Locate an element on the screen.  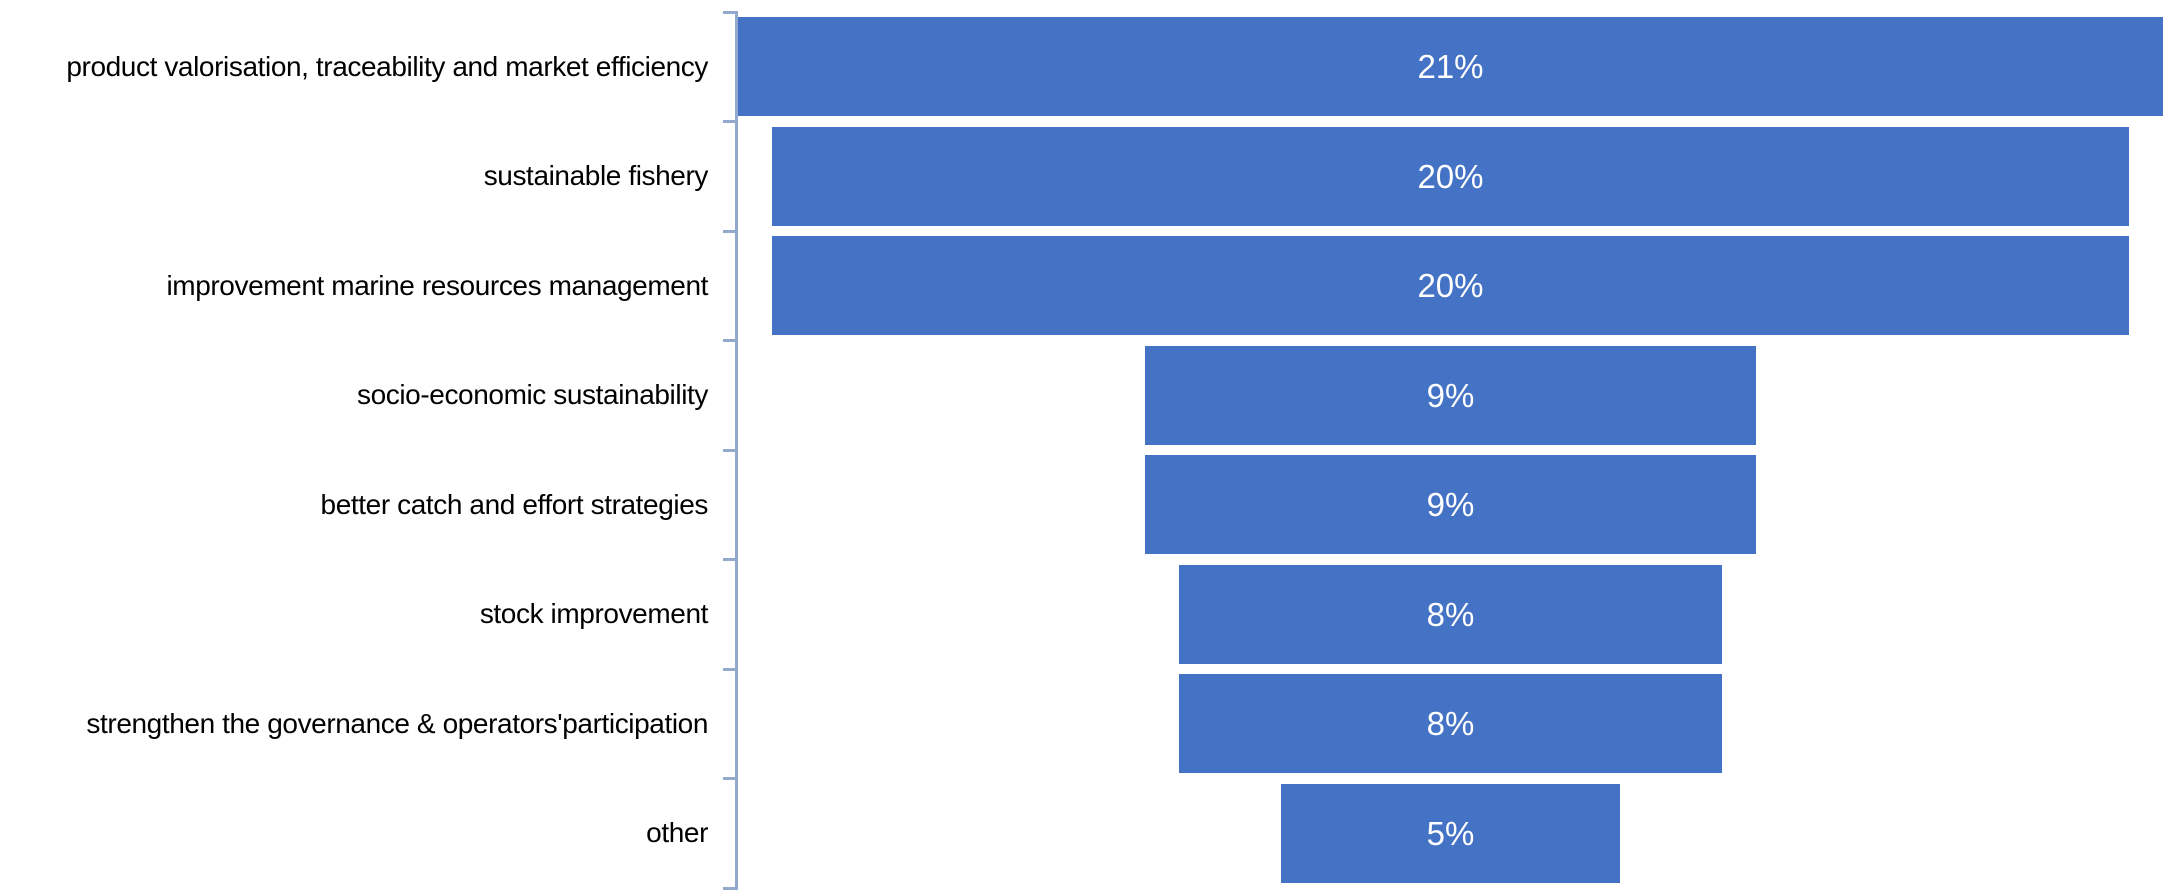
funnel-bar: 21% is located at coordinates (1450, 67).